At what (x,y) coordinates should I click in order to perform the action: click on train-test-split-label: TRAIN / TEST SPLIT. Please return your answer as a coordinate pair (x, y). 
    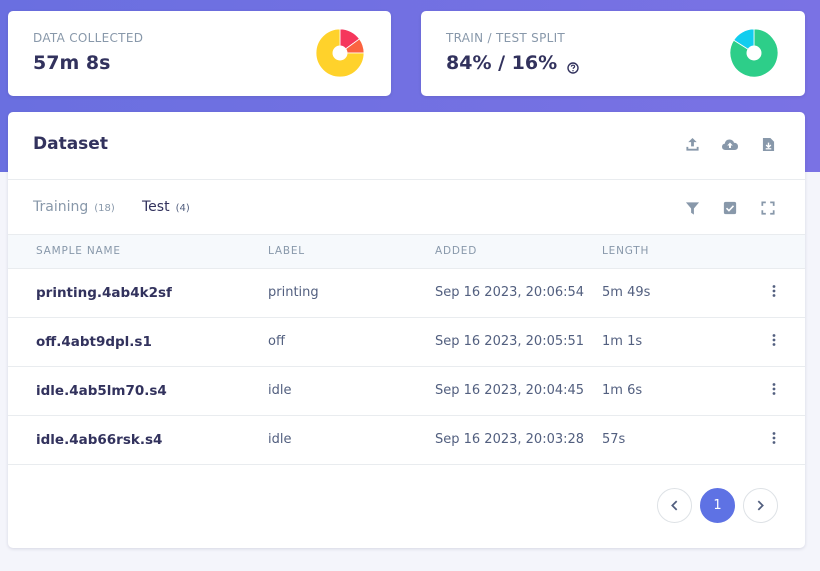
    Looking at the image, I should click on (506, 38).